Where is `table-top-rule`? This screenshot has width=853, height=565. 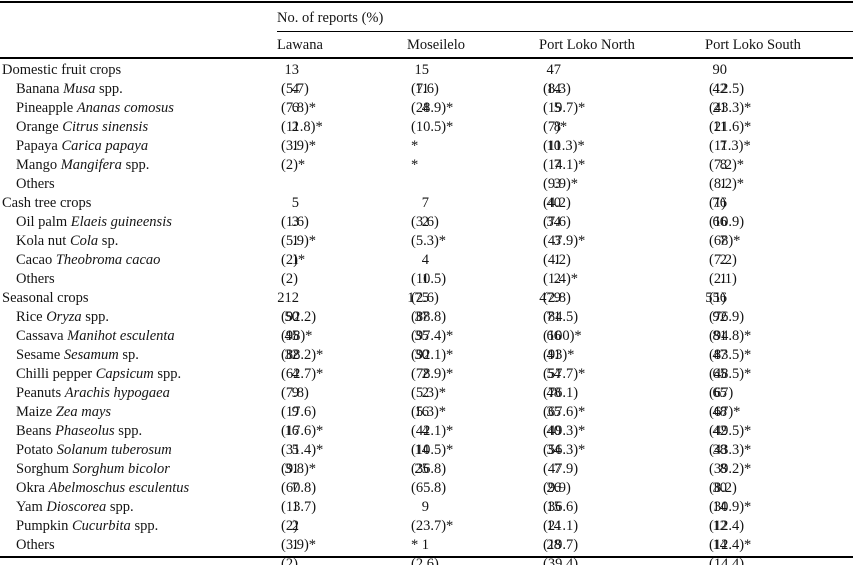 table-top-rule is located at coordinates (426, 2).